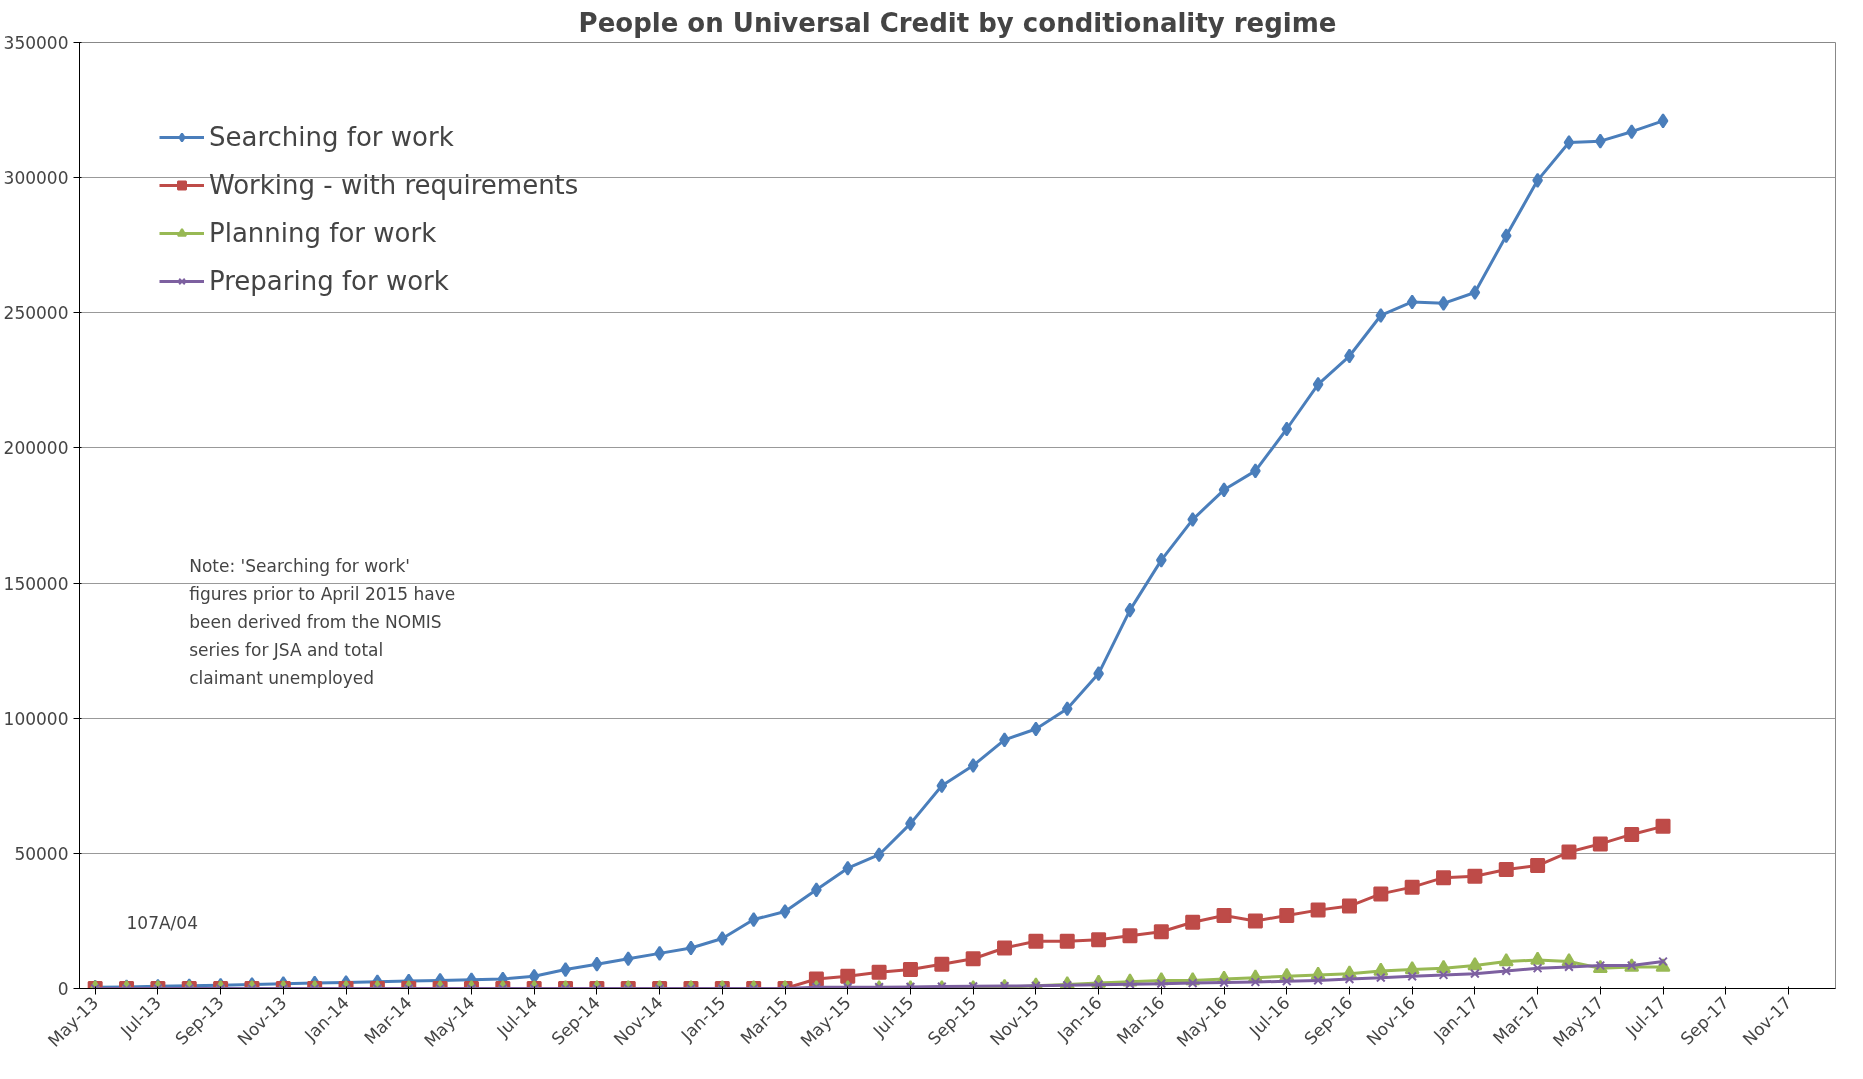 The height and width of the screenshot is (1079, 1863). Describe the element at coordinates (41, 853) in the screenshot. I see `y-tick-label: 50000` at that location.